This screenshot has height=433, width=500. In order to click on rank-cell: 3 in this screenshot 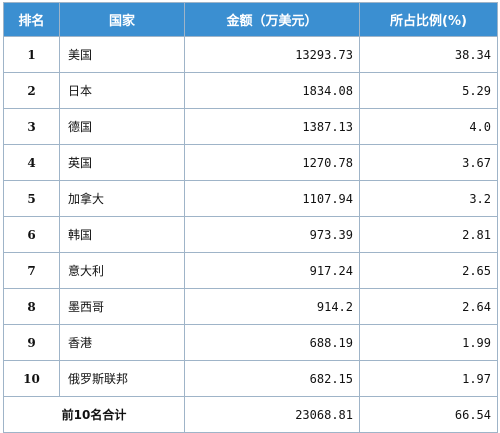, I will do `click(31, 126)`.